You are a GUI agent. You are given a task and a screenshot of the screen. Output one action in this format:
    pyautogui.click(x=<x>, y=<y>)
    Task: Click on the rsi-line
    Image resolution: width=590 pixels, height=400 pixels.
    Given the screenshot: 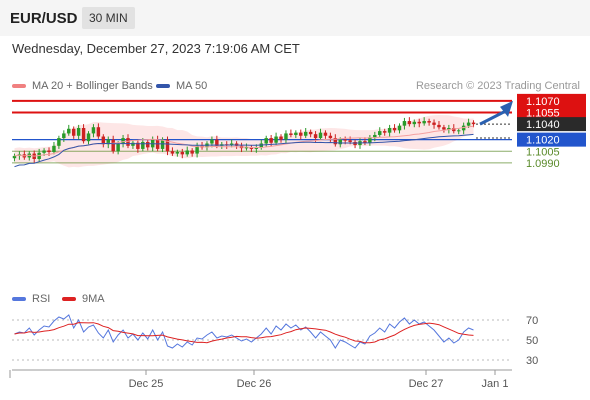 What is the action you would take?
    pyautogui.click(x=244, y=331)
    